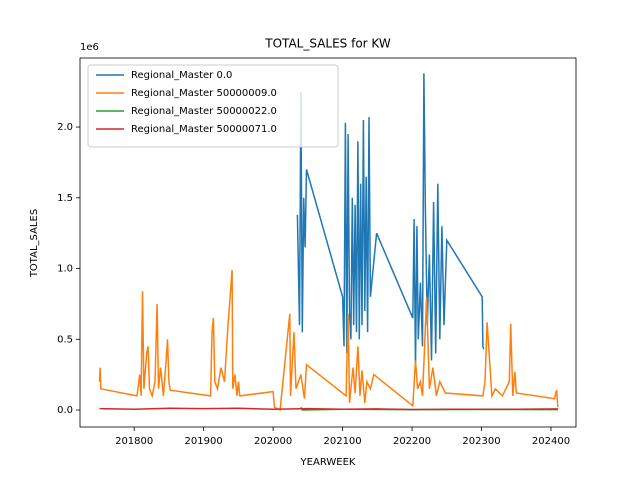 The width and height of the screenshot is (640, 484). I want to click on x-axis-label: YEARWEEK, so click(328, 462).